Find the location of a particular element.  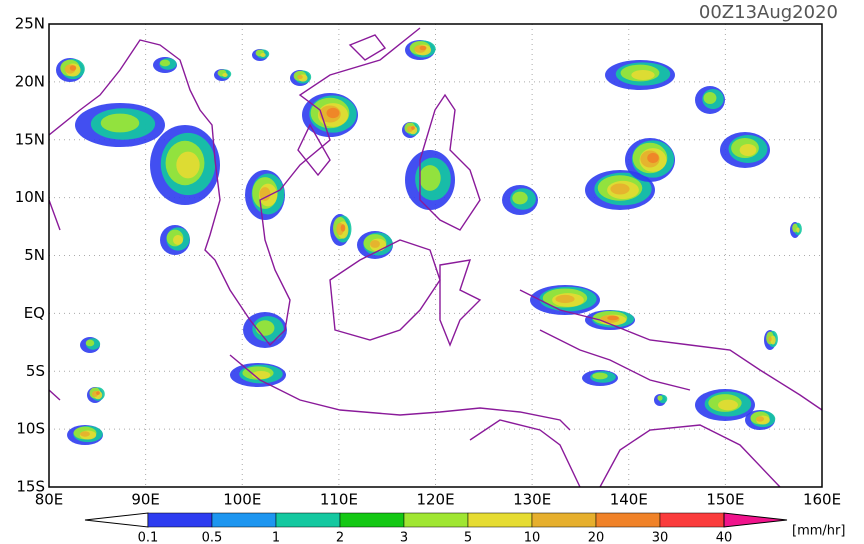

colorbar-unit: [mm/hr] is located at coordinates (818, 531).